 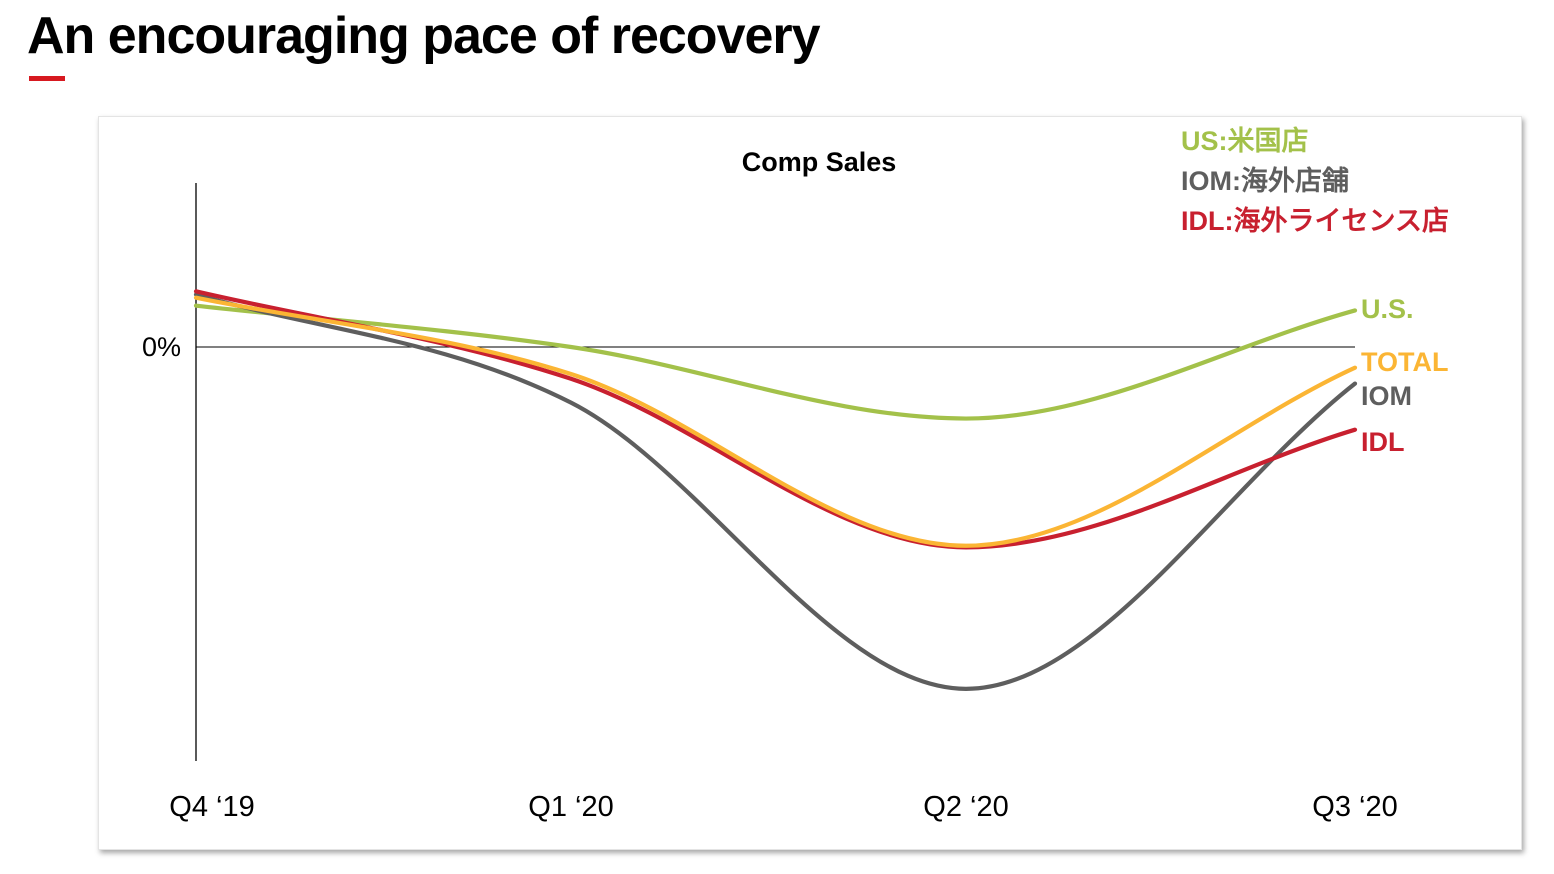 I want to click on x-tick-label: Q3 ‘20, so click(x=1354, y=807).